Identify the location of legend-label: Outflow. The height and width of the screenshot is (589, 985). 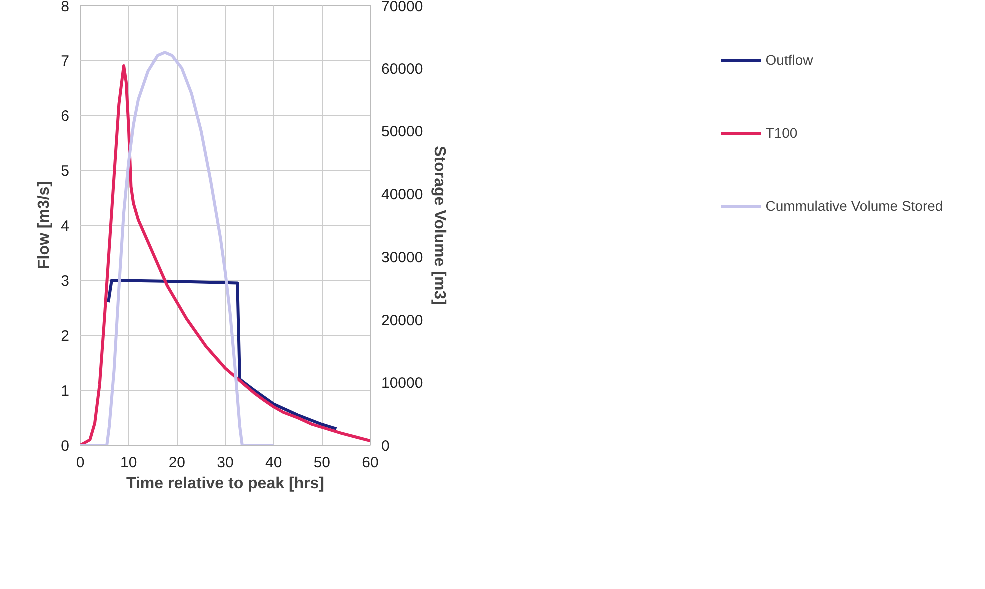
(790, 60).